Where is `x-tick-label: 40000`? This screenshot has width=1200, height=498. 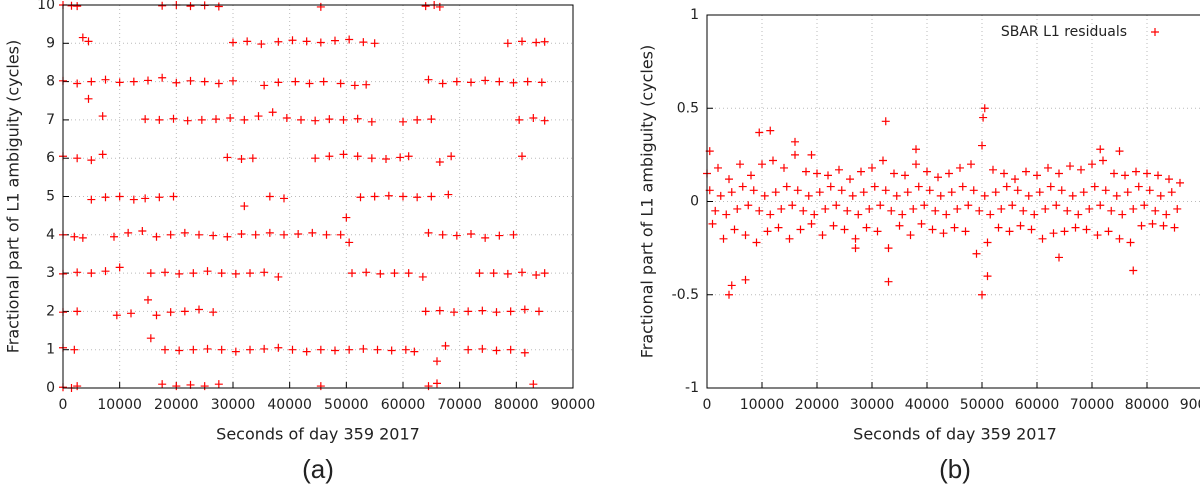
x-tick-label: 40000 is located at coordinates (289, 405).